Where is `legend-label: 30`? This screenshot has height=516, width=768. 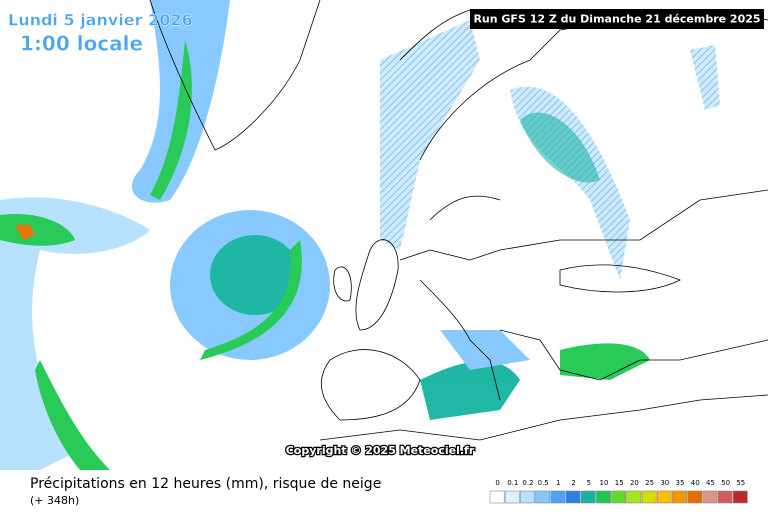
legend-label: 30 is located at coordinates (664, 483).